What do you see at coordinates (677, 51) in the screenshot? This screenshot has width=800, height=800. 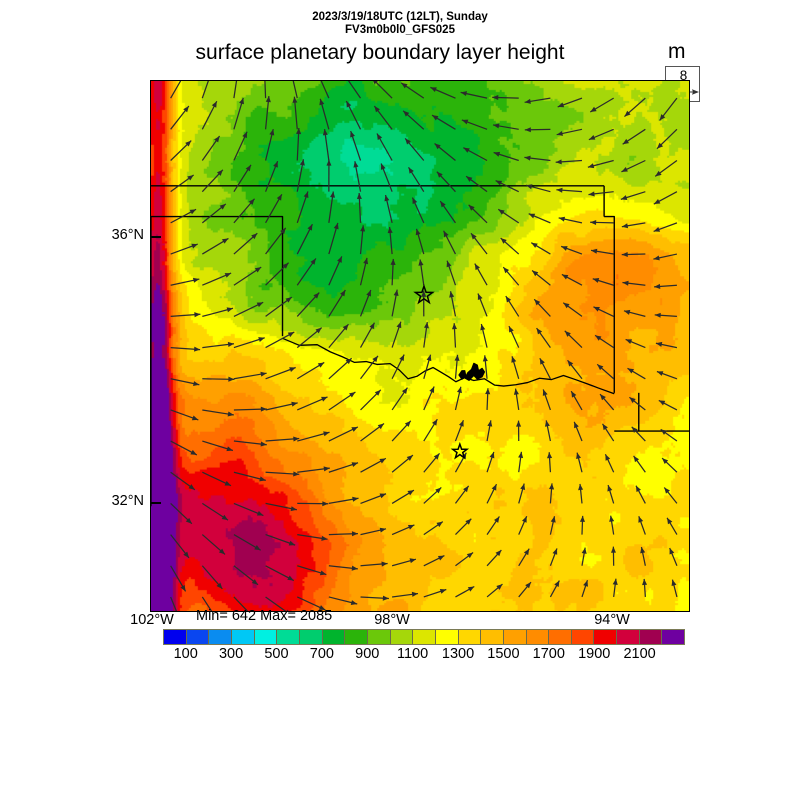 I see `units-label: m` at bounding box center [677, 51].